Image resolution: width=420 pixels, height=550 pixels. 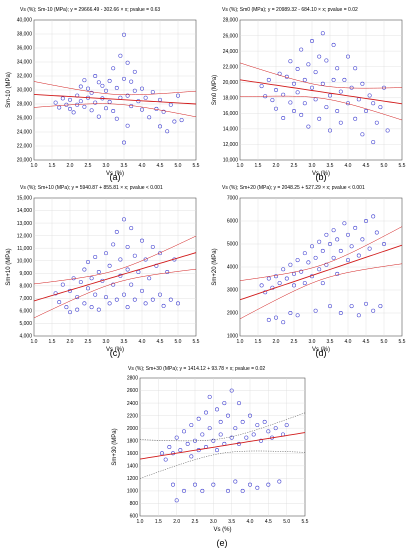 What do you see at coordinates (25, 261) in the screenshot?
I see `y-tick-label: 10,000` at bounding box center [25, 261].